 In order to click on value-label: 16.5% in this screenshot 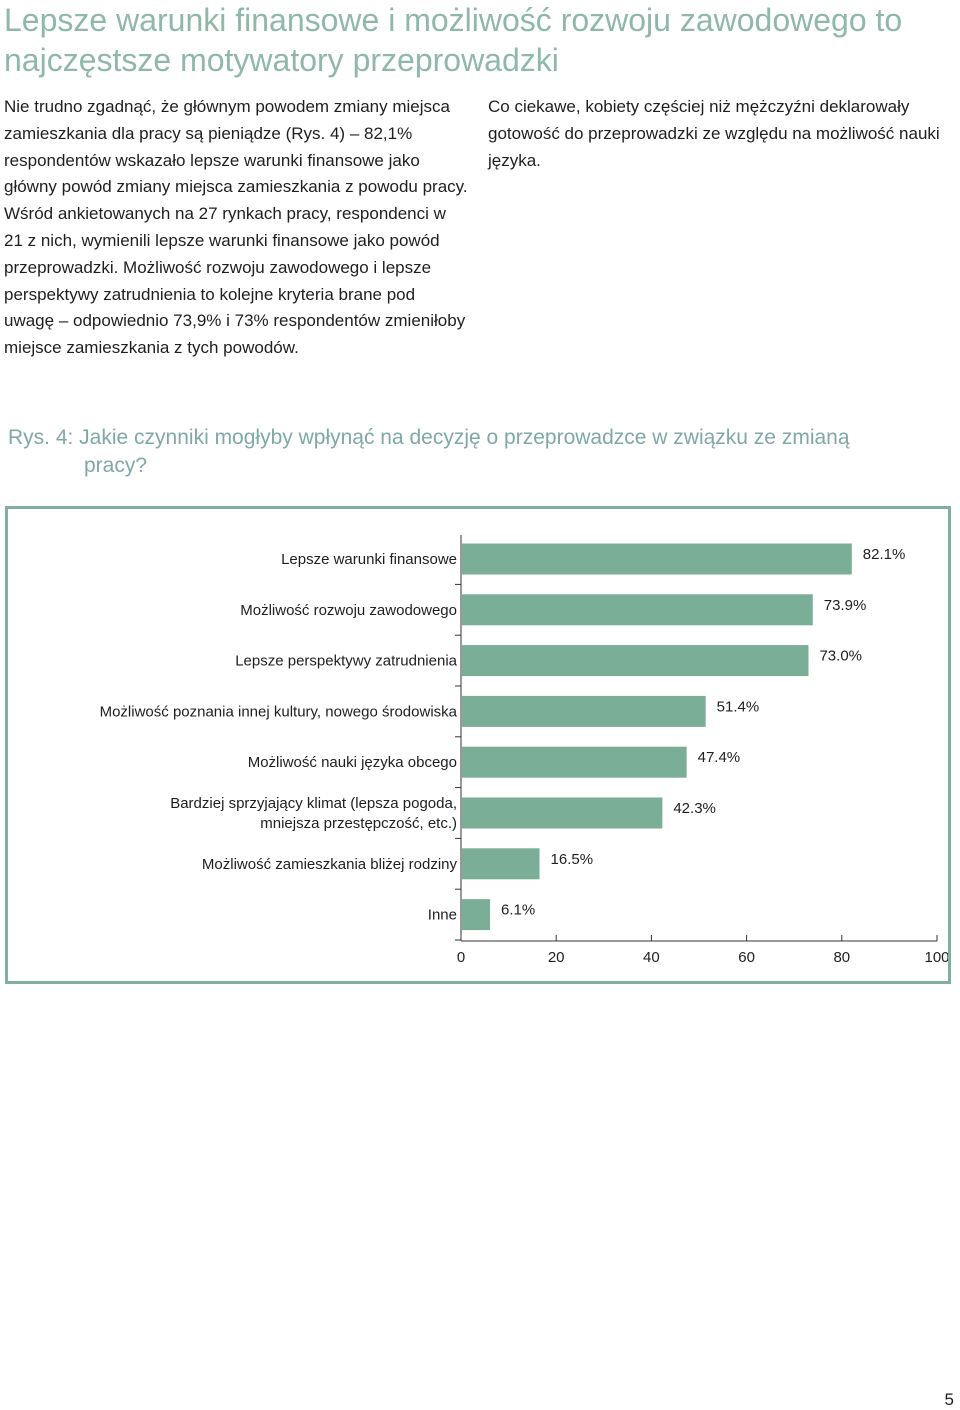, I will do `click(572, 859)`.